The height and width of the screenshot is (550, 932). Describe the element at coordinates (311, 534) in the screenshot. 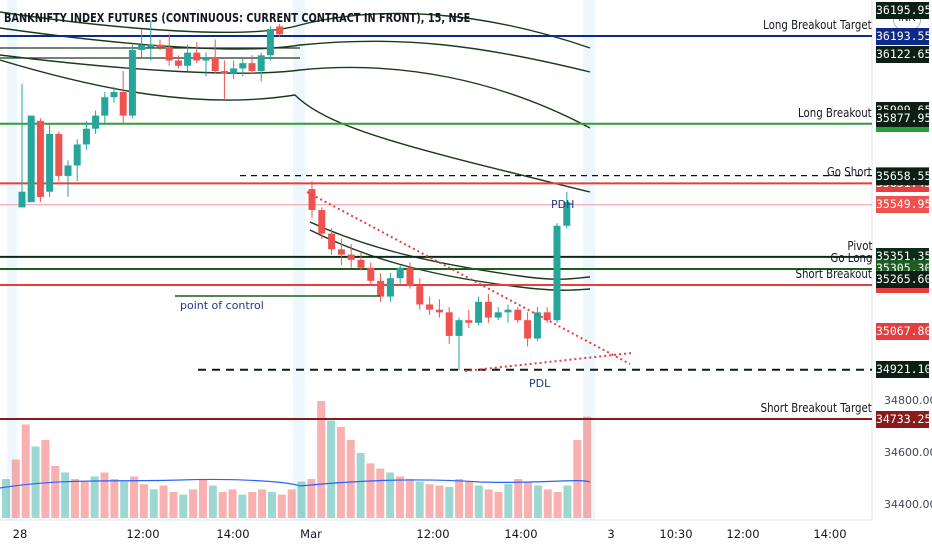

I see `x-tick: Mar` at that location.